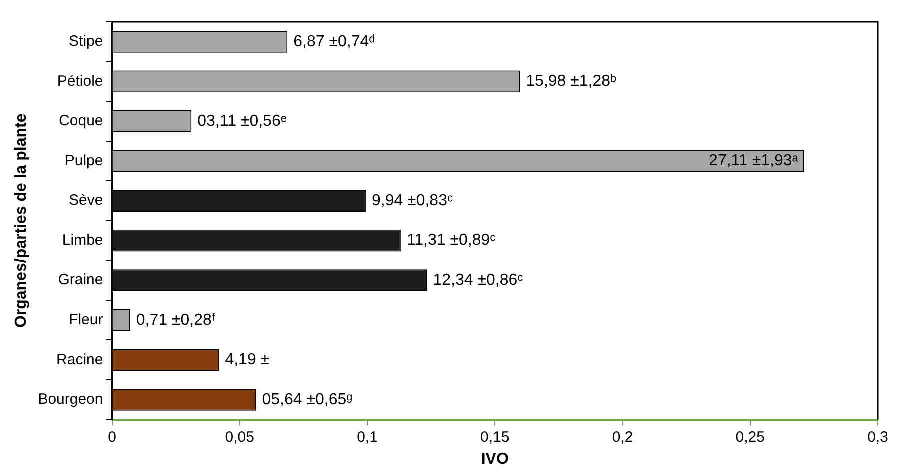 The width and height of the screenshot is (902, 473). I want to click on y-tick-label: Sève, so click(86, 201).